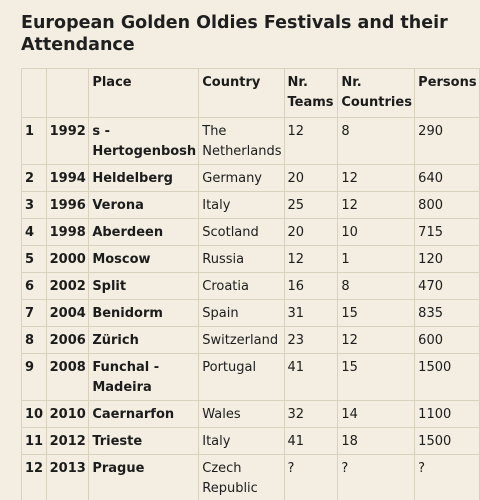  What do you see at coordinates (67, 286) in the screenshot?
I see `cell-year: 2002` at bounding box center [67, 286].